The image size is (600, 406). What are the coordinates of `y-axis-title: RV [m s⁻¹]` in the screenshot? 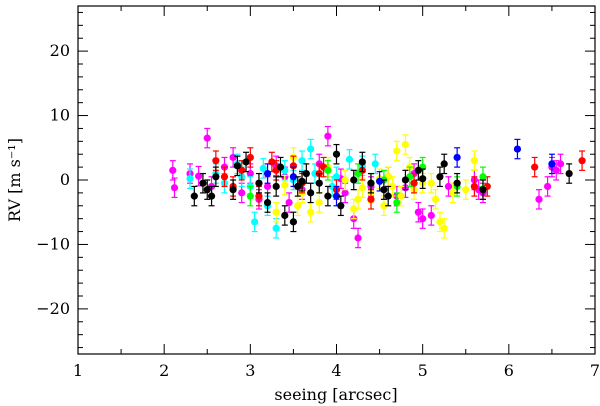 It's located at (14, 180).